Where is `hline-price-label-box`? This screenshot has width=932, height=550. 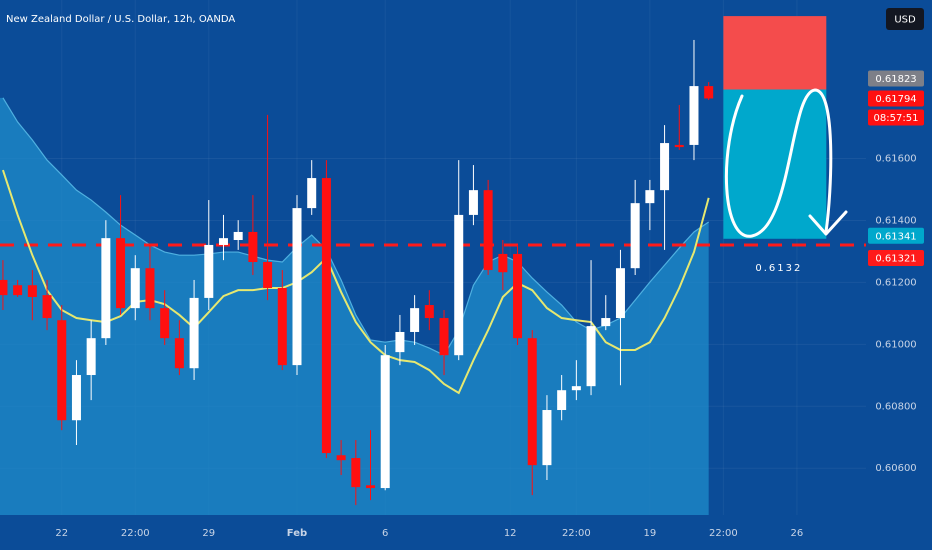 hline-price-label-box is located at coordinates (896, 257).